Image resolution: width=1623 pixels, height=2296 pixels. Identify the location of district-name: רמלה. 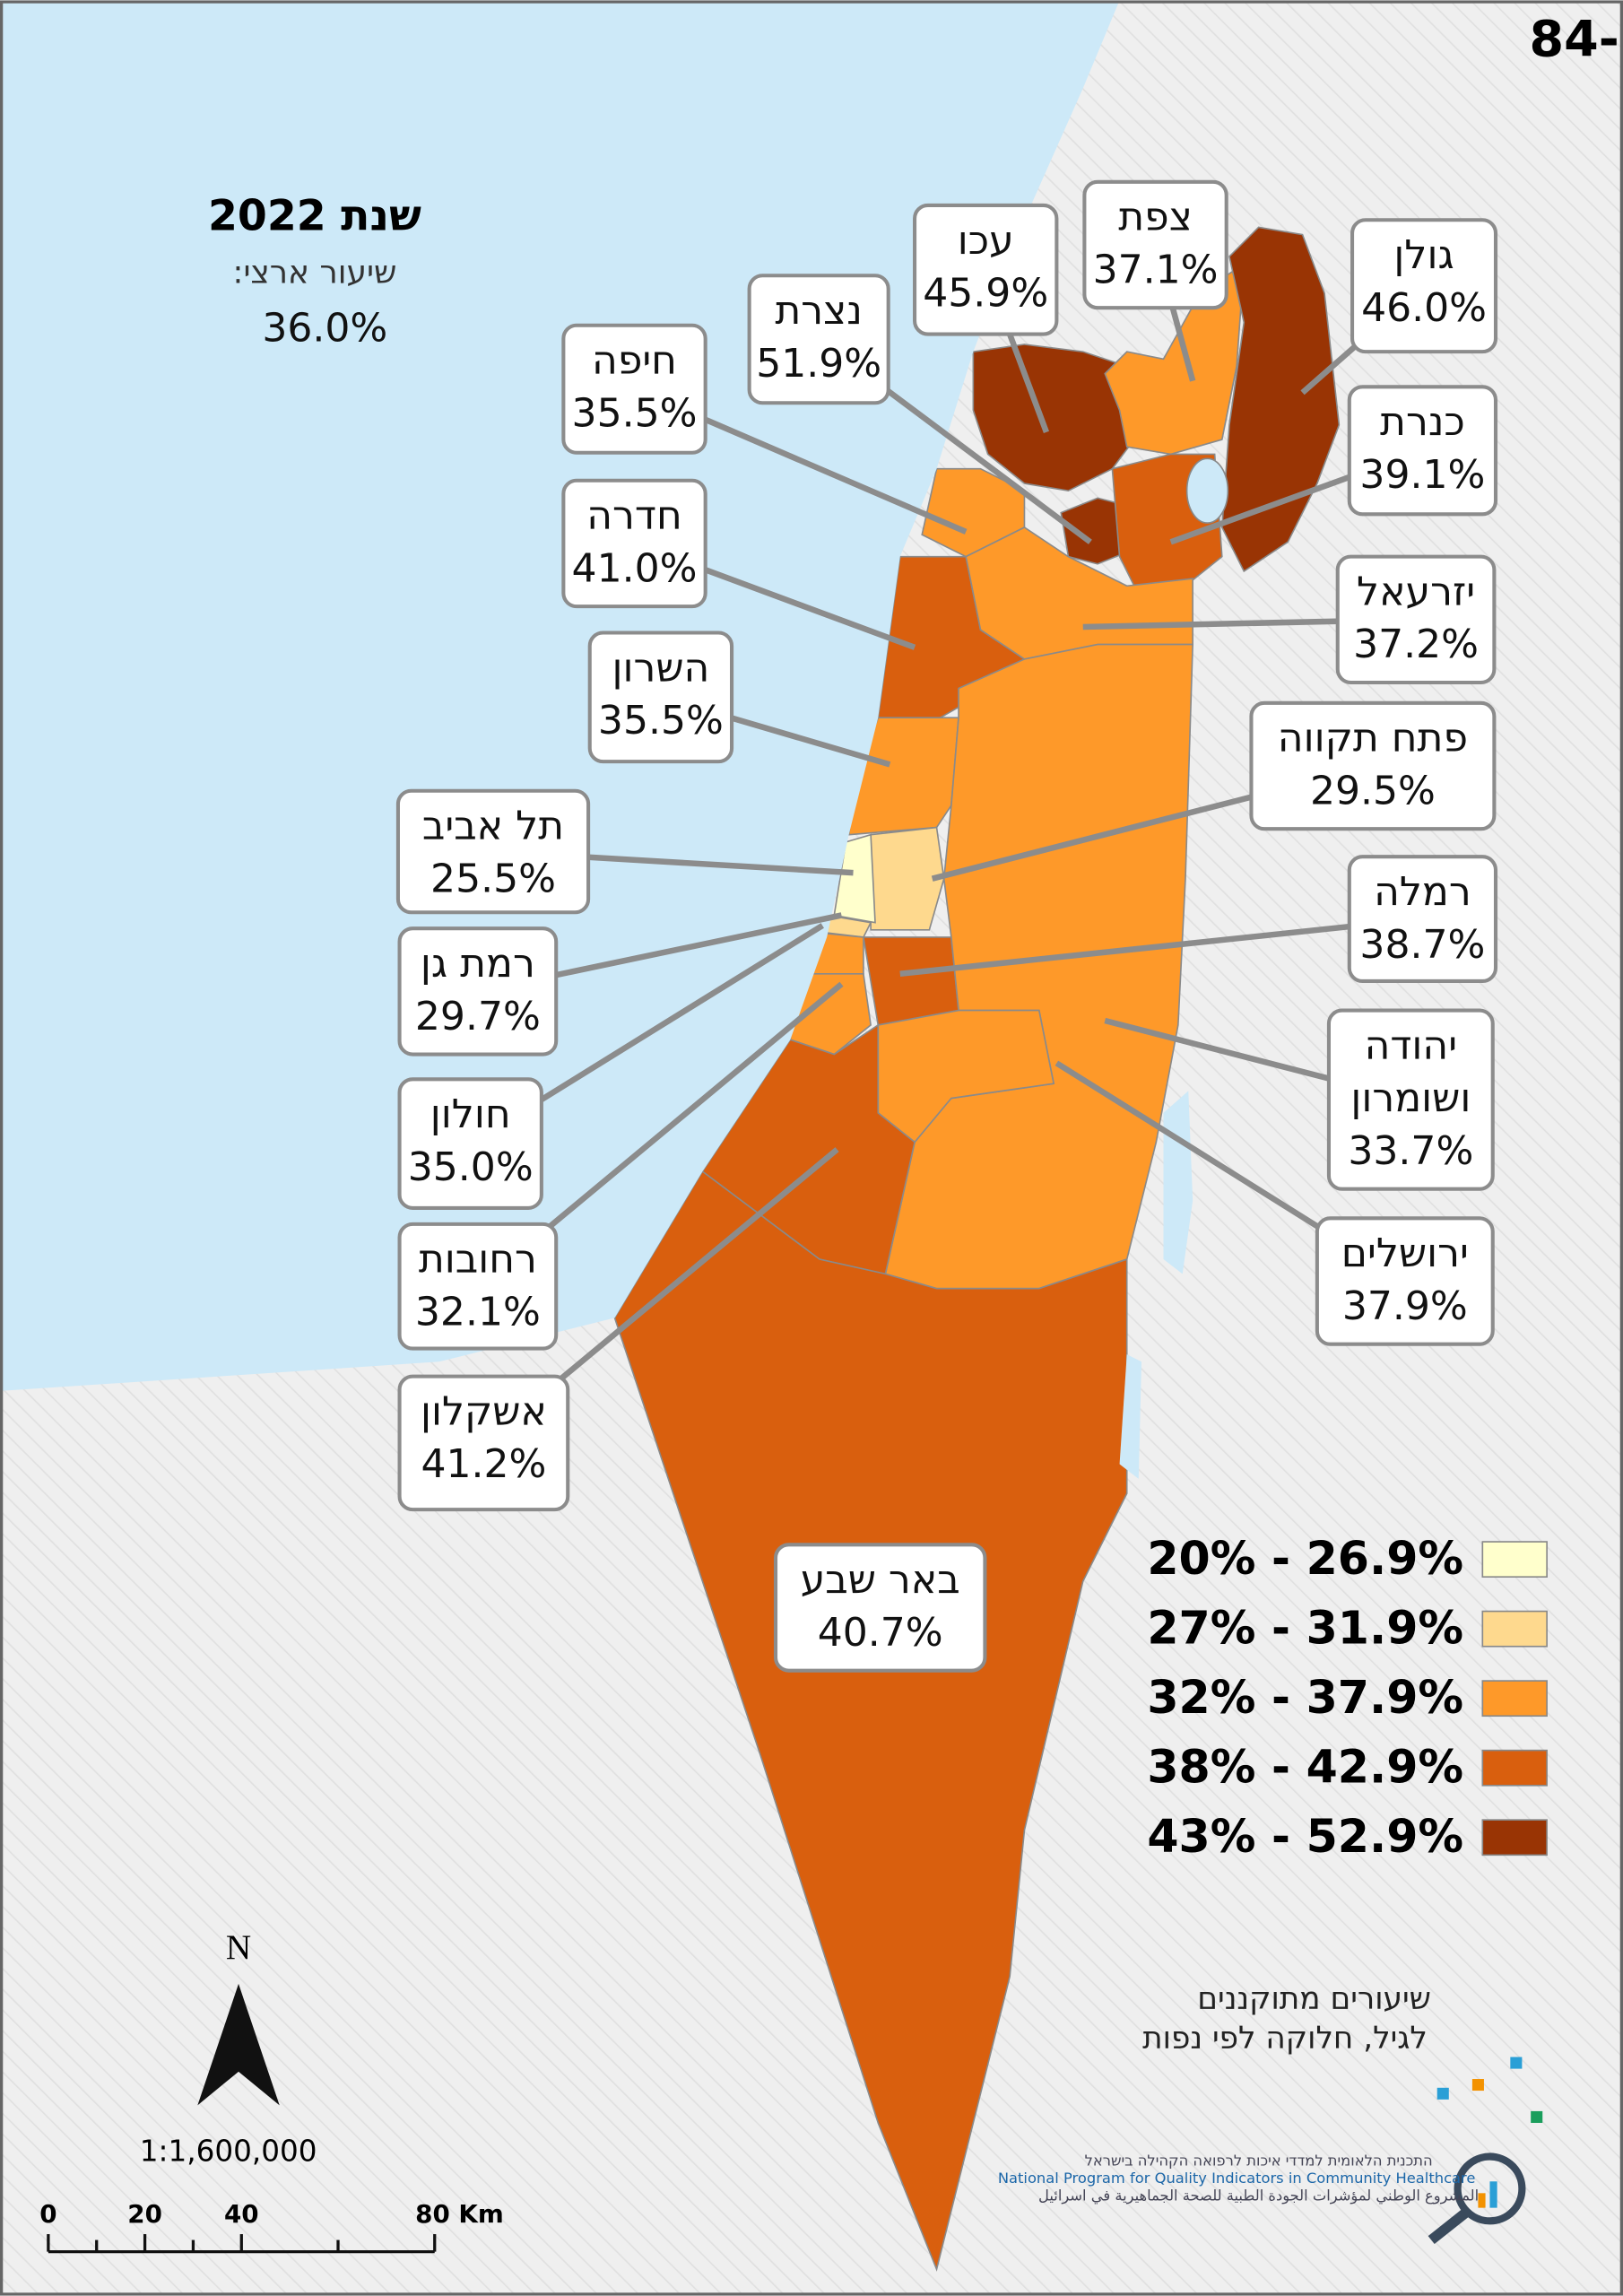
(1422, 892).